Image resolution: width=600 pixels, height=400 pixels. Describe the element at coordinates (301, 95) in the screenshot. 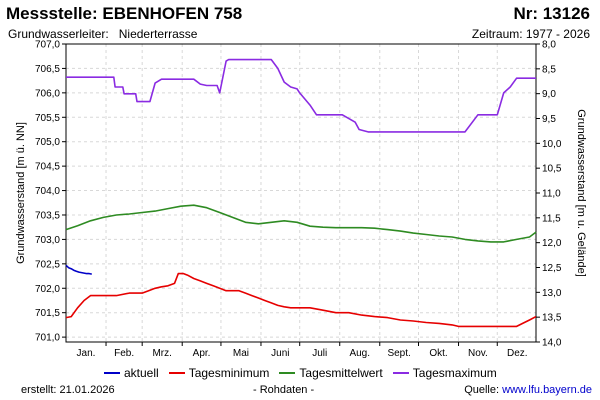

I see `series-line-tagesmaximum` at that location.